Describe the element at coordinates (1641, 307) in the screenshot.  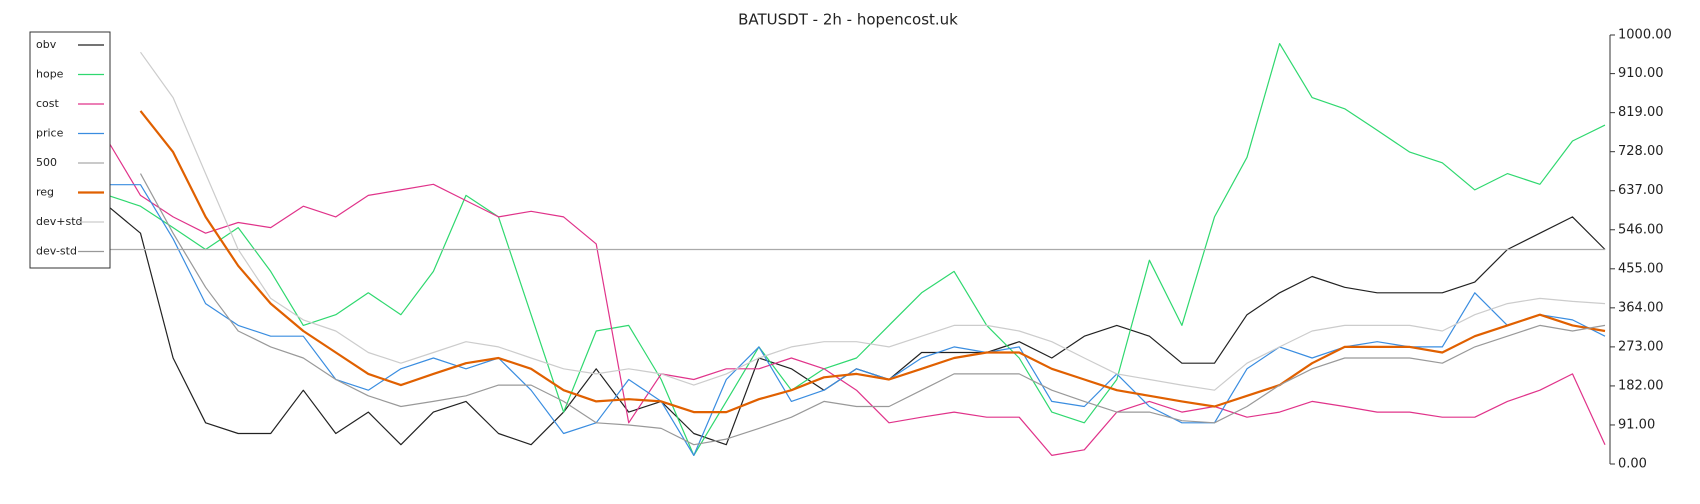
I see `y-tick-label: 364.00` at that location.